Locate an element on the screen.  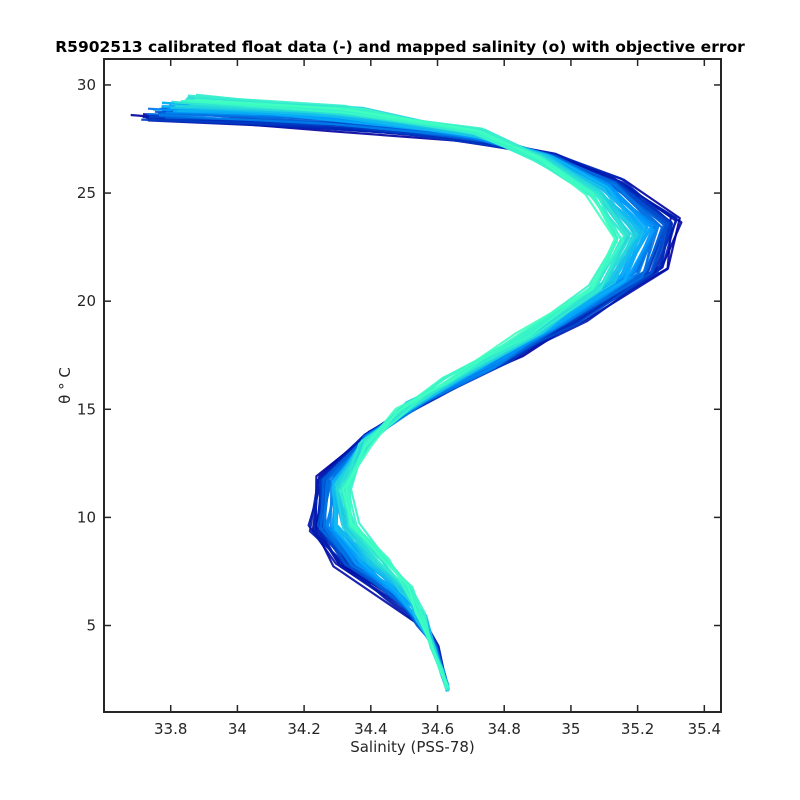
y-tick-label: 20 is located at coordinates (86, 301).